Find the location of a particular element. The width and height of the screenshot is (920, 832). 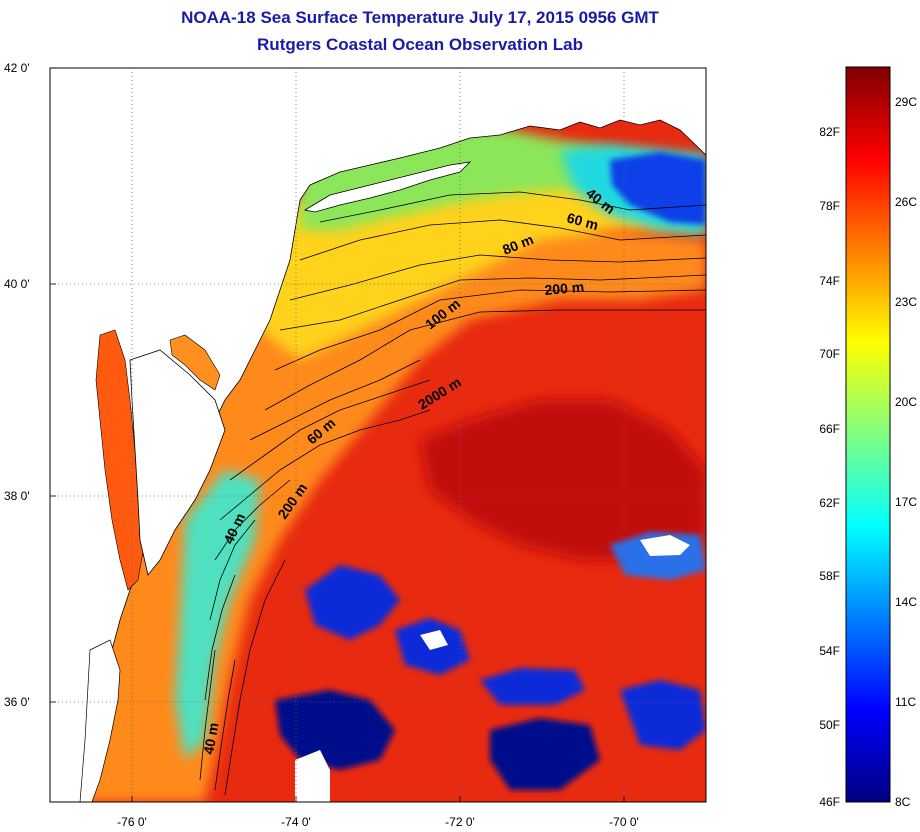

warm-core-eddy is located at coordinates (563, 480).